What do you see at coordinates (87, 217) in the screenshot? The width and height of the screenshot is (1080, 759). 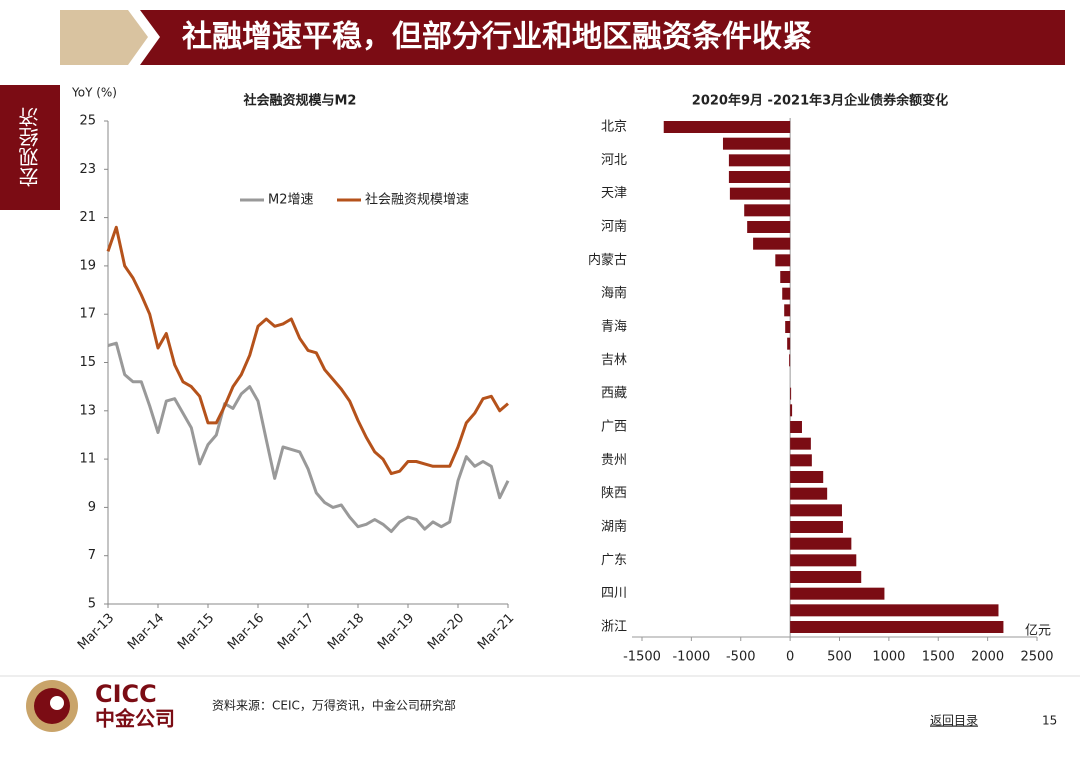 I see `y-tick-label: 21` at bounding box center [87, 217].